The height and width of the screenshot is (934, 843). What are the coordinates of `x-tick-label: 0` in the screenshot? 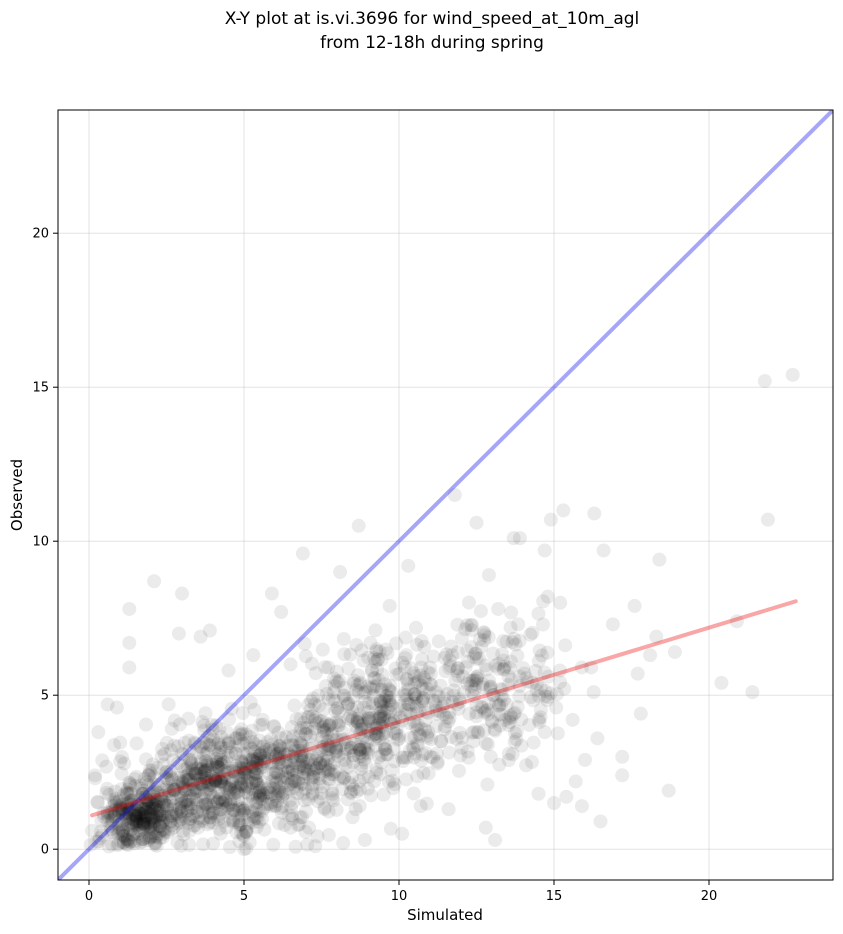 It's located at (89, 896).